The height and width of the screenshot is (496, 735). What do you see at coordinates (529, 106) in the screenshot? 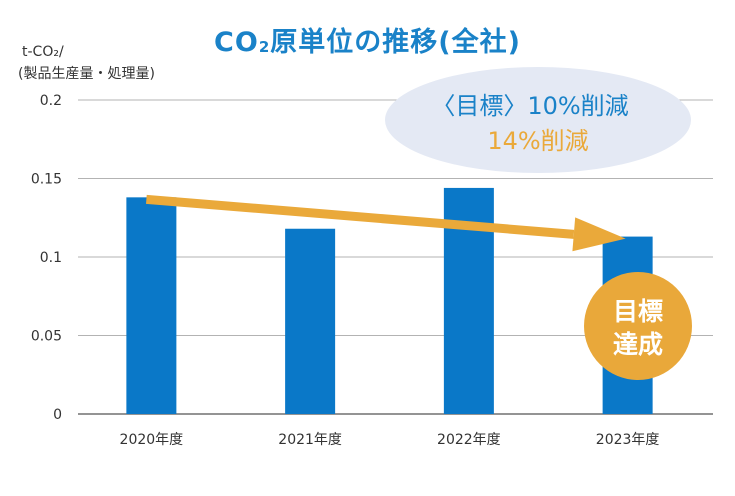
I see `target-label: 〈目標〉10%削減` at bounding box center [529, 106].